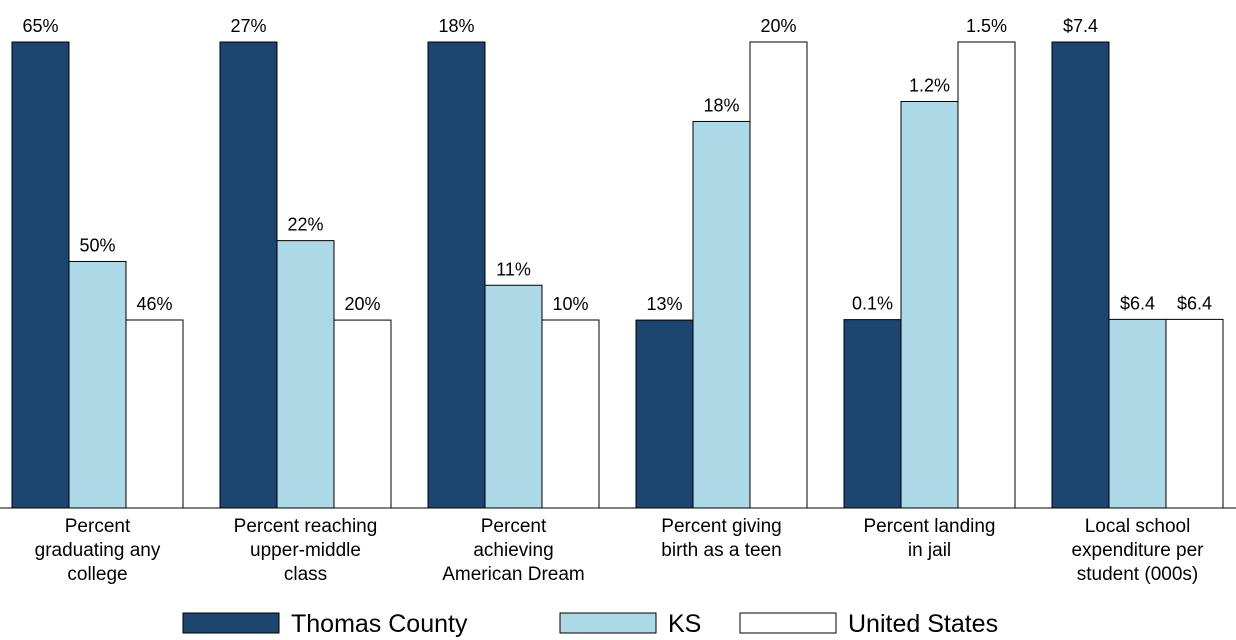 This screenshot has width=1236, height=640. What do you see at coordinates (248, 26) in the screenshot?
I see `data-label: 27%` at bounding box center [248, 26].